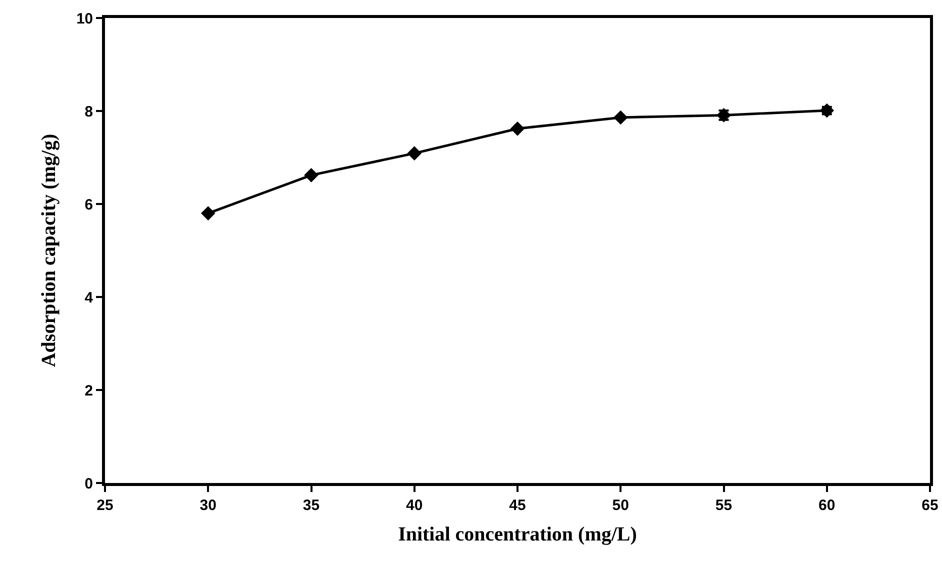  What do you see at coordinates (88, 111) in the screenshot?
I see `y-tick-label: 8` at bounding box center [88, 111].